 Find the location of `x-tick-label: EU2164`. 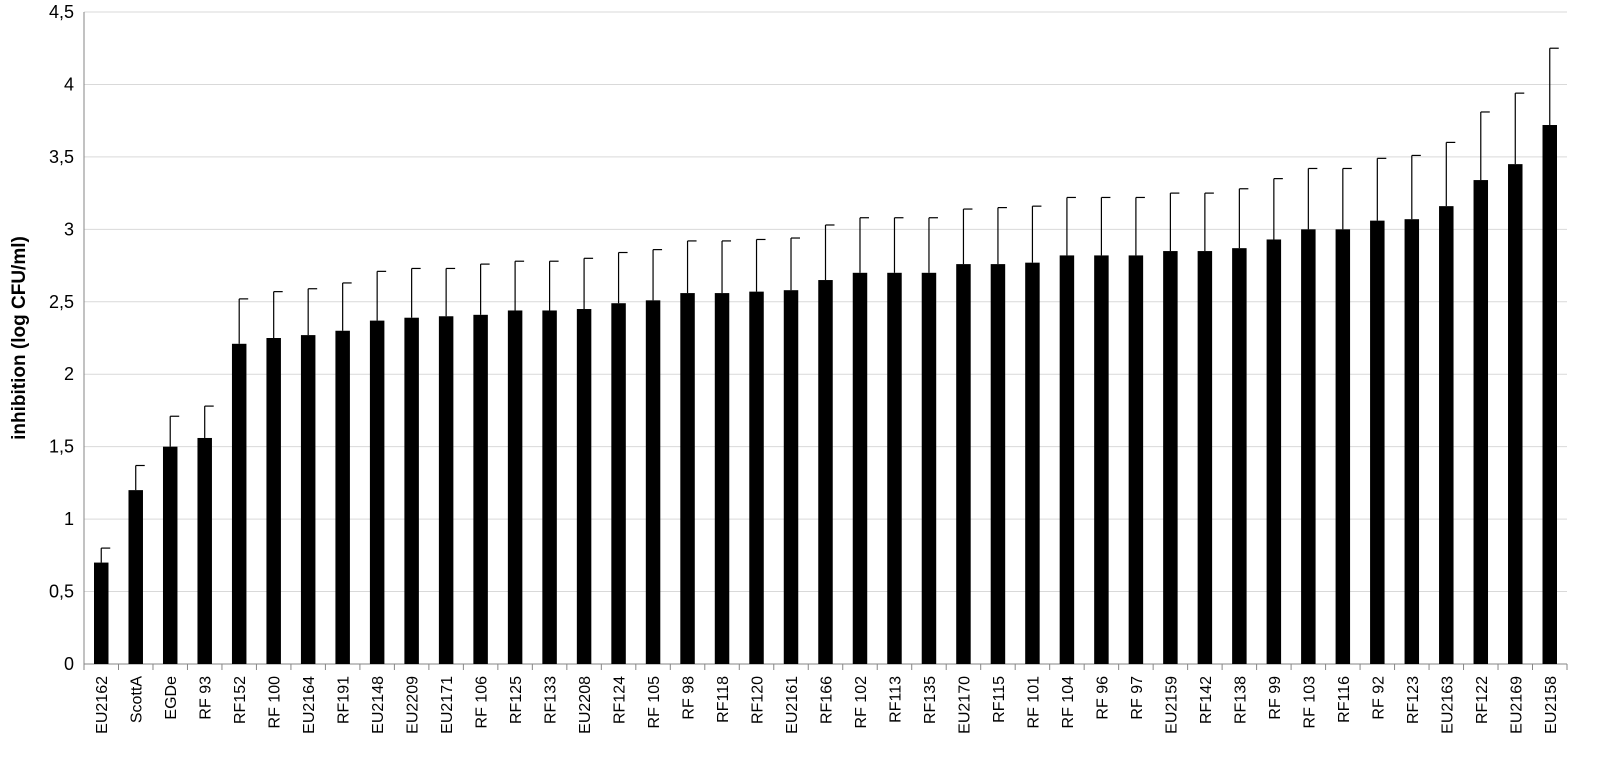

x-tick-label: EU2164 is located at coordinates (309, 705).